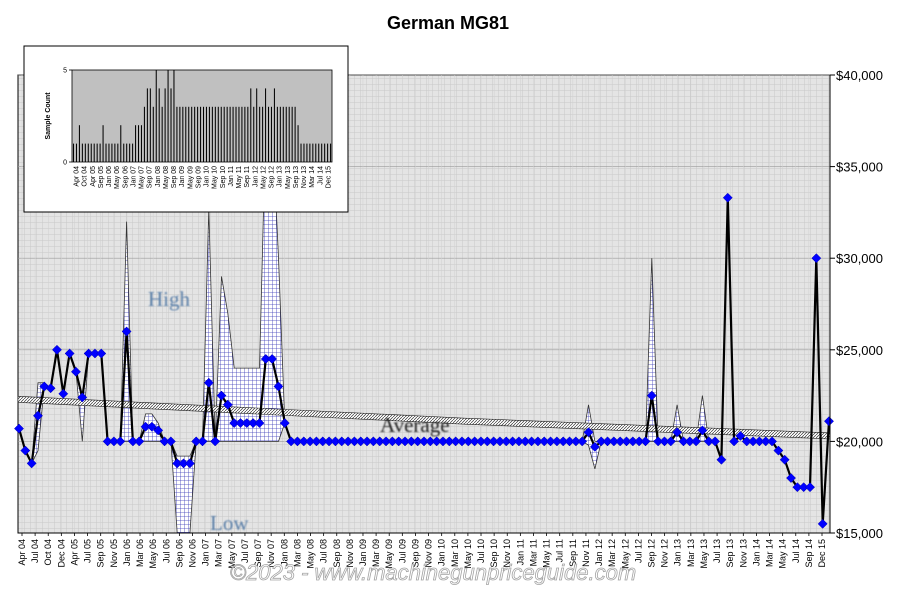 The width and height of the screenshot is (900, 612). I want to click on inset-x-tick-label: Nov 13, so click(304, 177).